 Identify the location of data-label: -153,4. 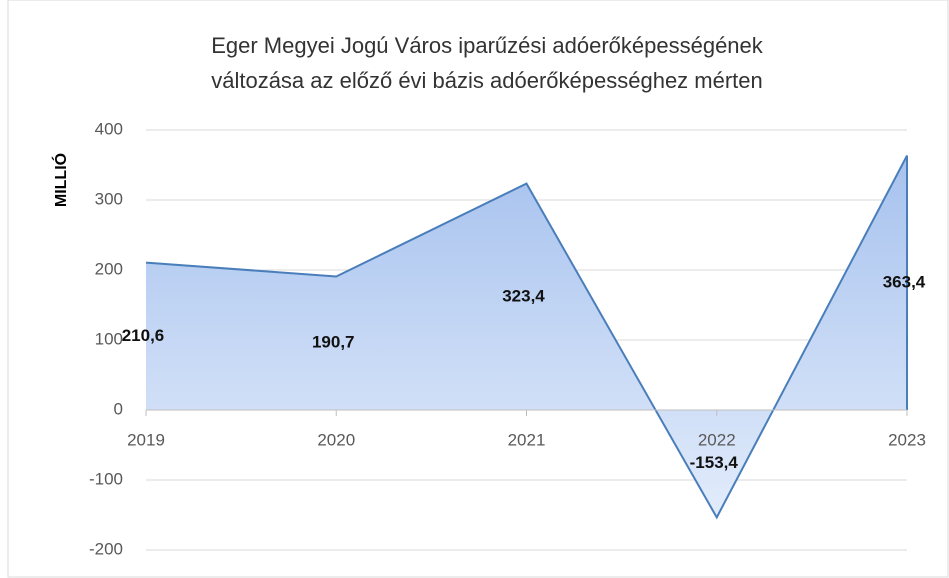
(714, 462).